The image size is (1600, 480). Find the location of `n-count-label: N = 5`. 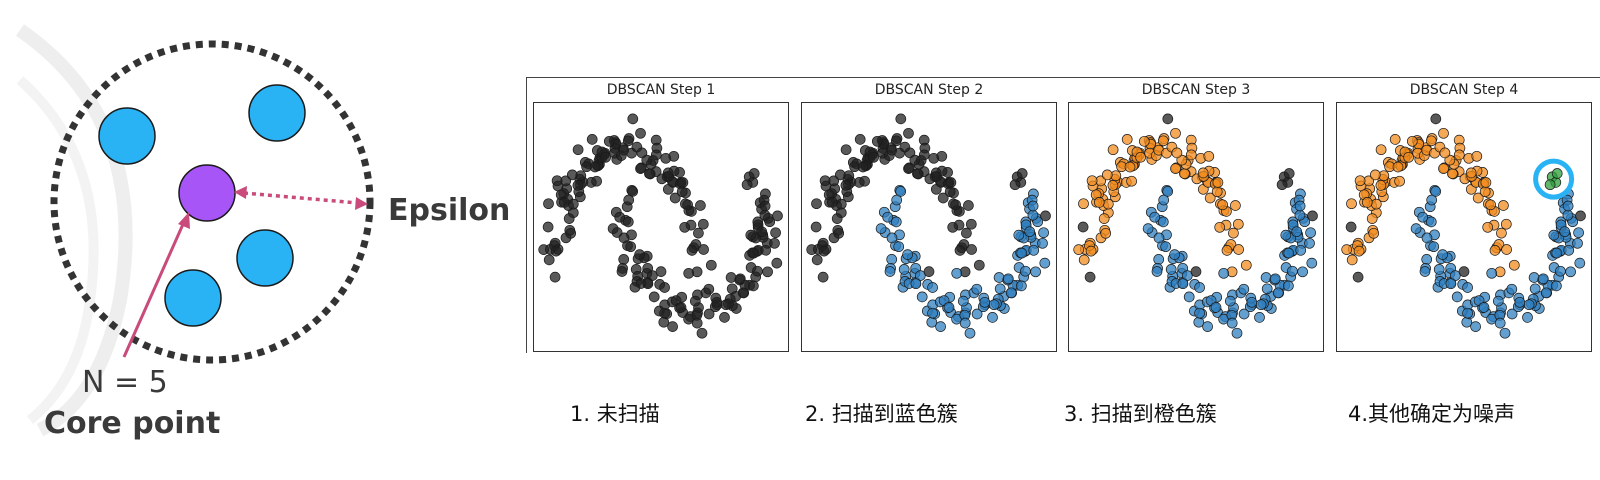

n-count-label: N = 5 is located at coordinates (125, 382).